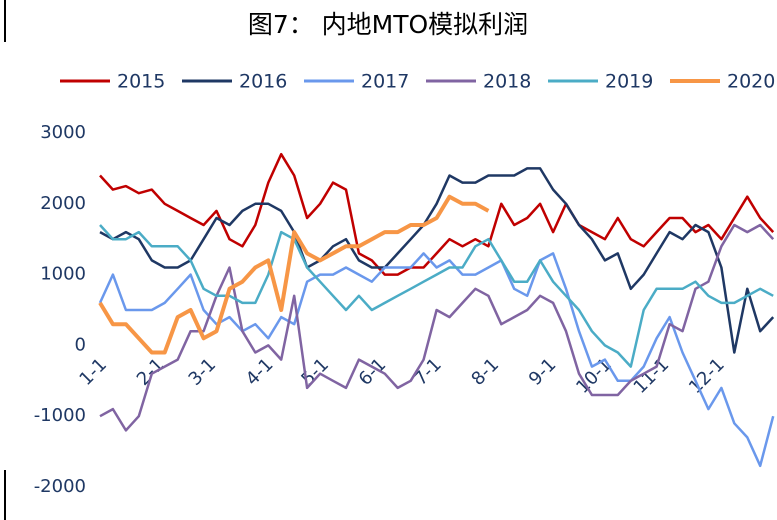  Describe the element at coordinates (260, 372) in the screenshot. I see `x-tick-label: 4-1` at that location.